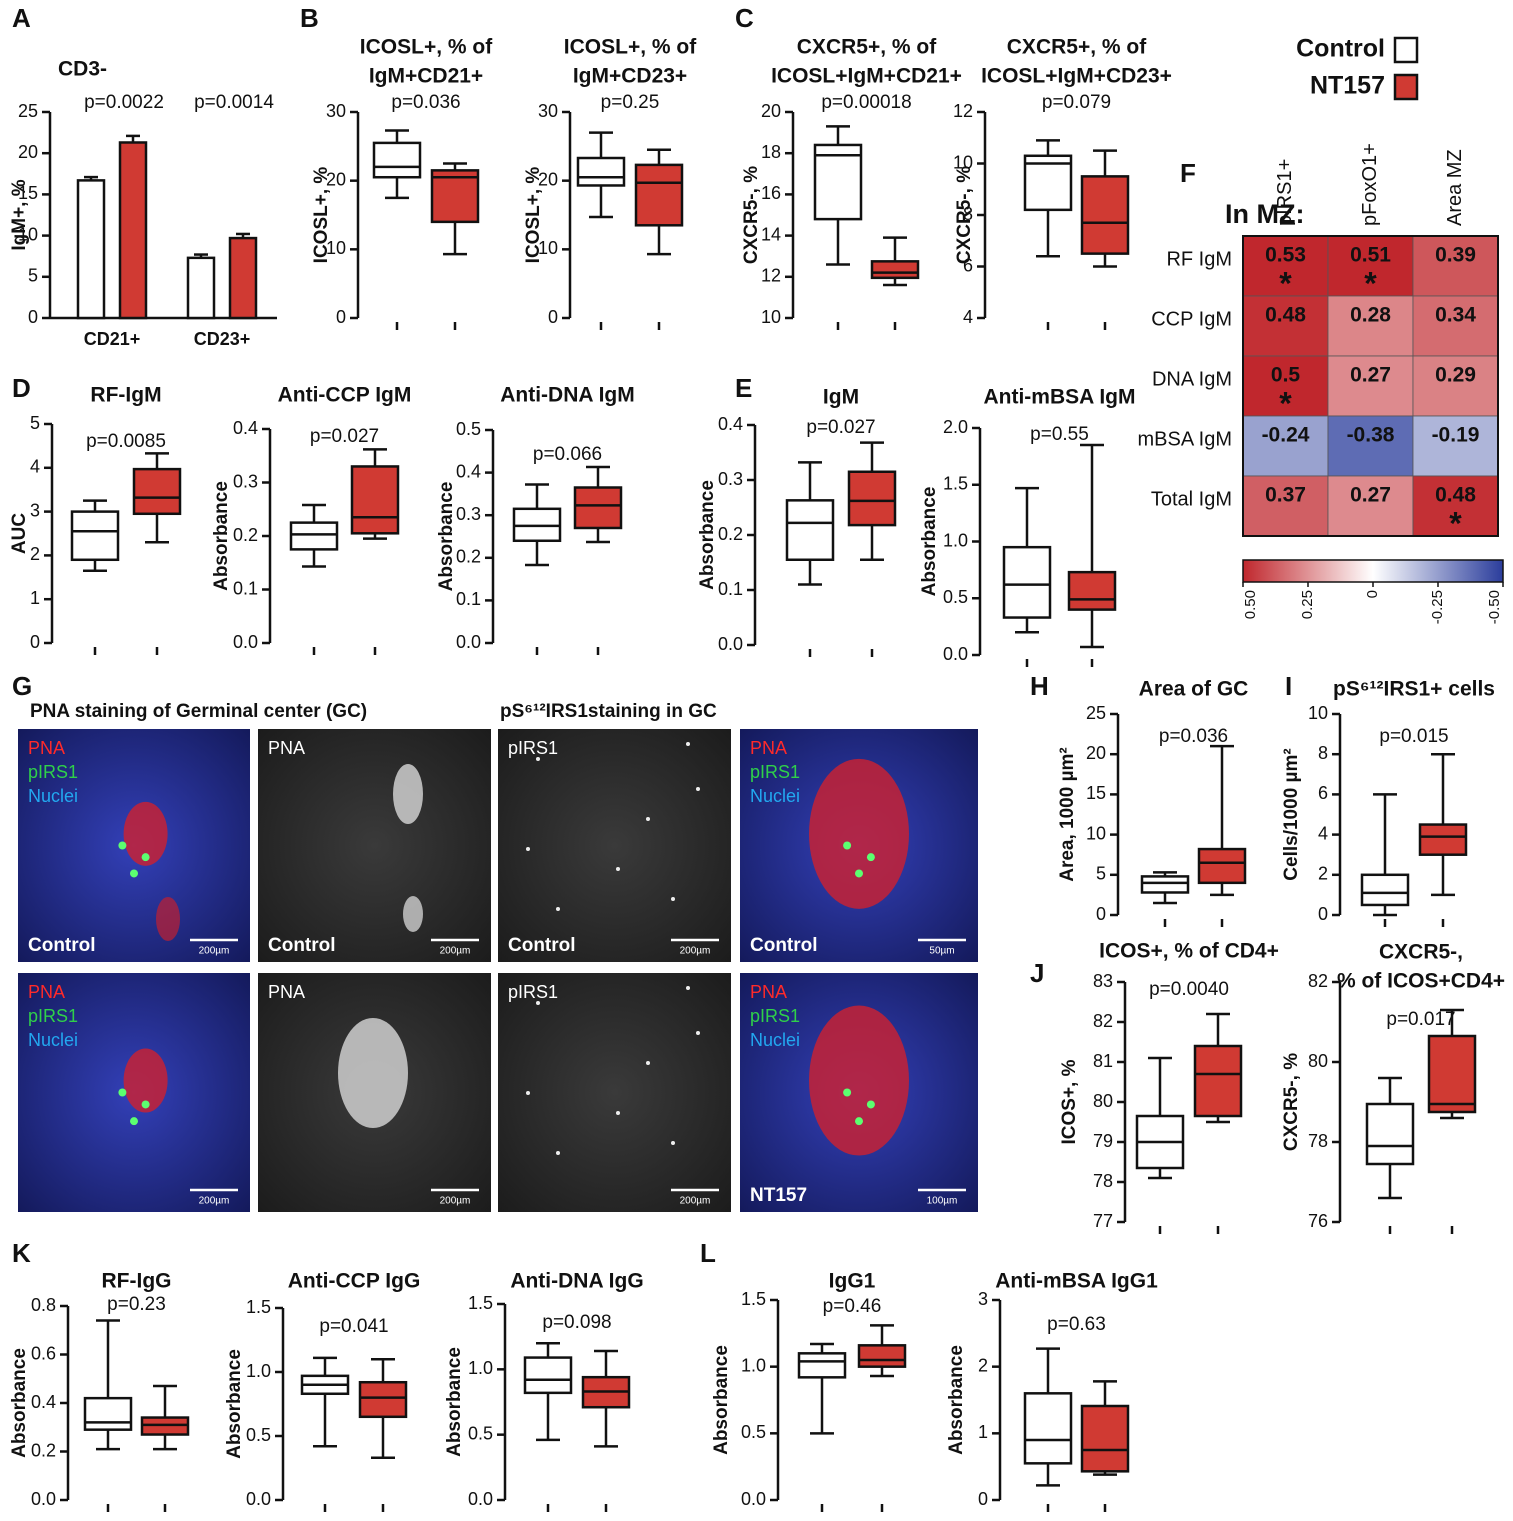 The width and height of the screenshot is (1513, 1521). I want to click on chart-title: pS⁶¹²IRS1+ cells, so click(1414, 689).